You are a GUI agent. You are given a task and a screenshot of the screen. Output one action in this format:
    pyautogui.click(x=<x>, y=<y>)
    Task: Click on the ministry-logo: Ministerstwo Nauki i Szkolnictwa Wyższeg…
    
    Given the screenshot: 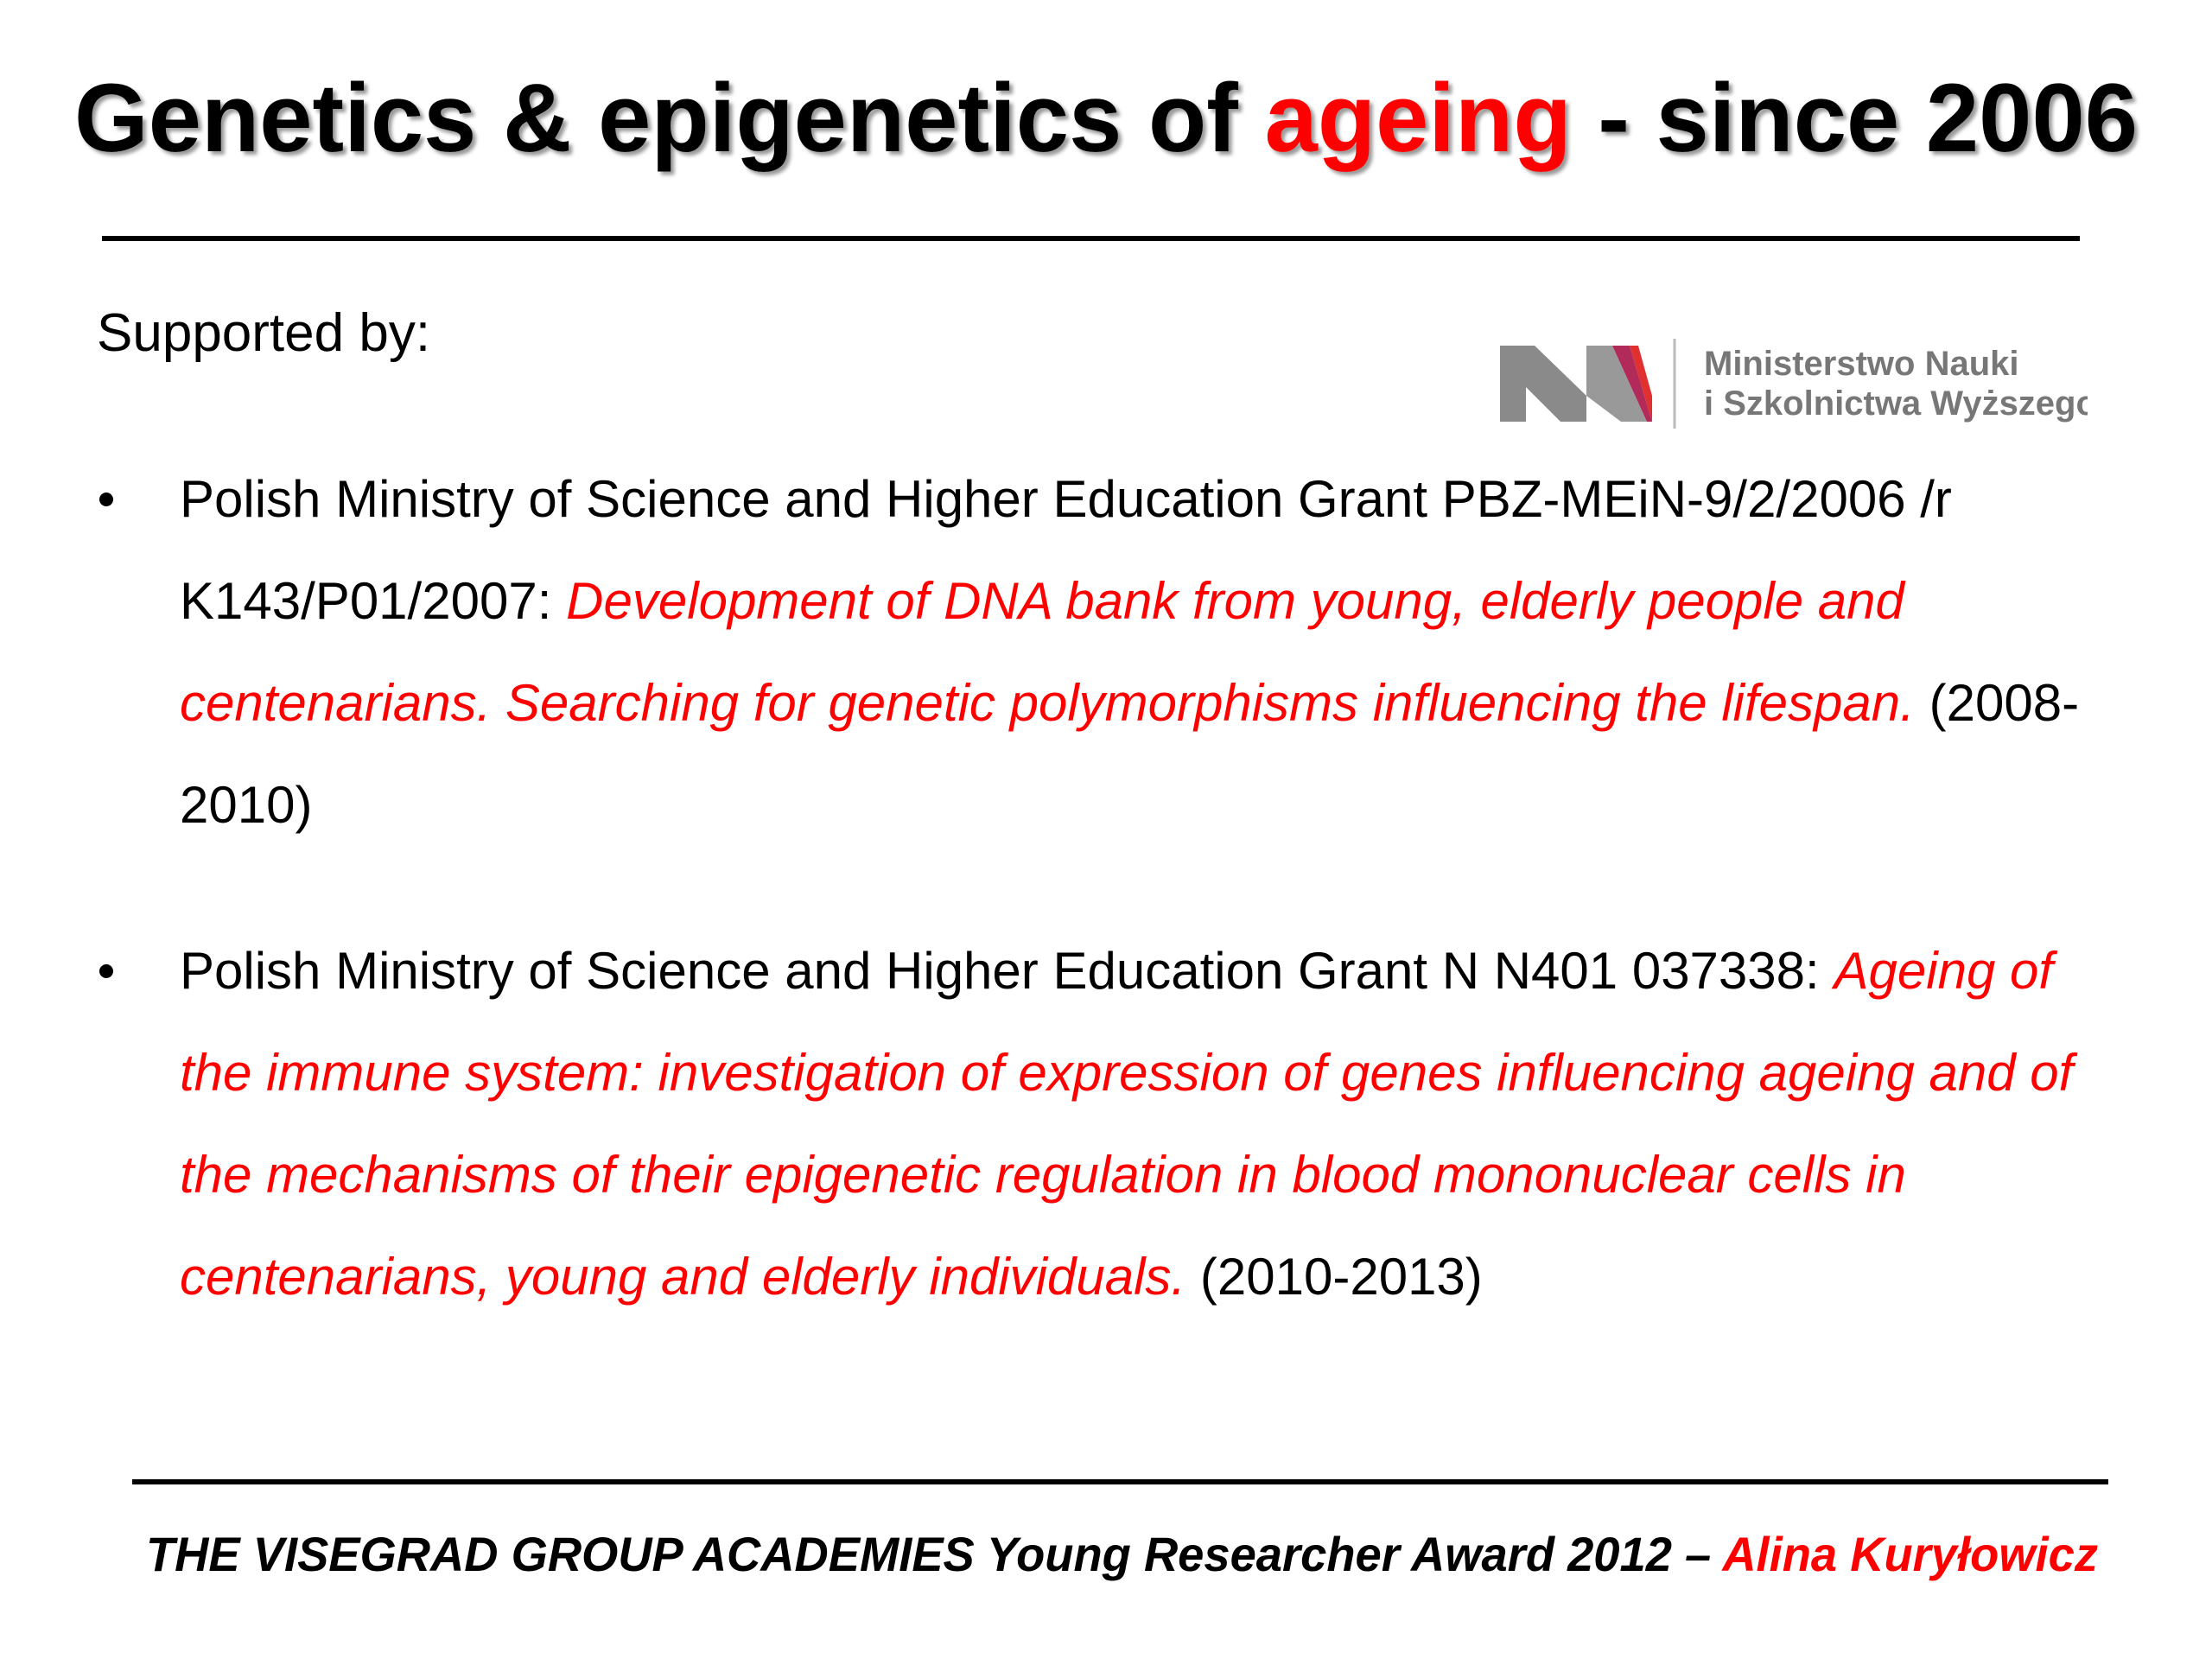 What is the action you would take?
    pyautogui.click(x=1794, y=384)
    